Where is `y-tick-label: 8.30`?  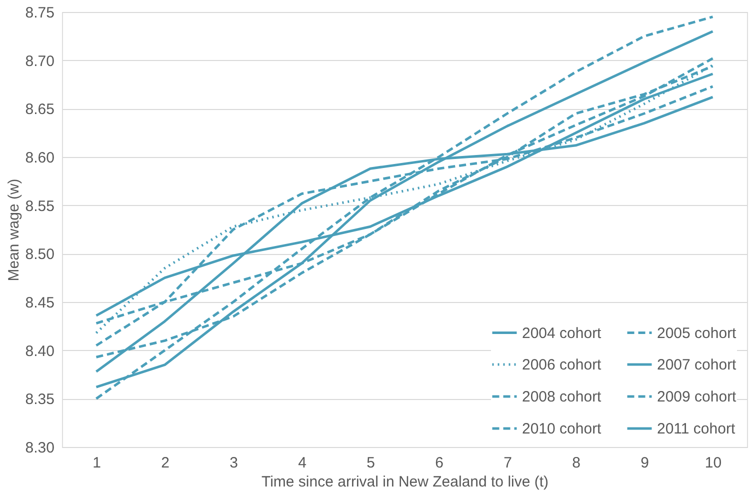
y-tick-label: 8.30 is located at coordinates (39, 448).